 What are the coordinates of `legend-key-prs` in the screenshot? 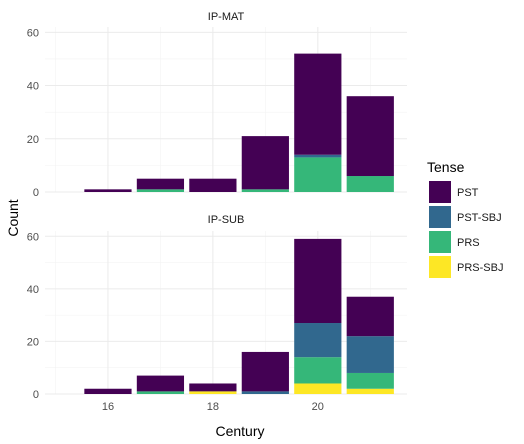 It's located at (440, 242).